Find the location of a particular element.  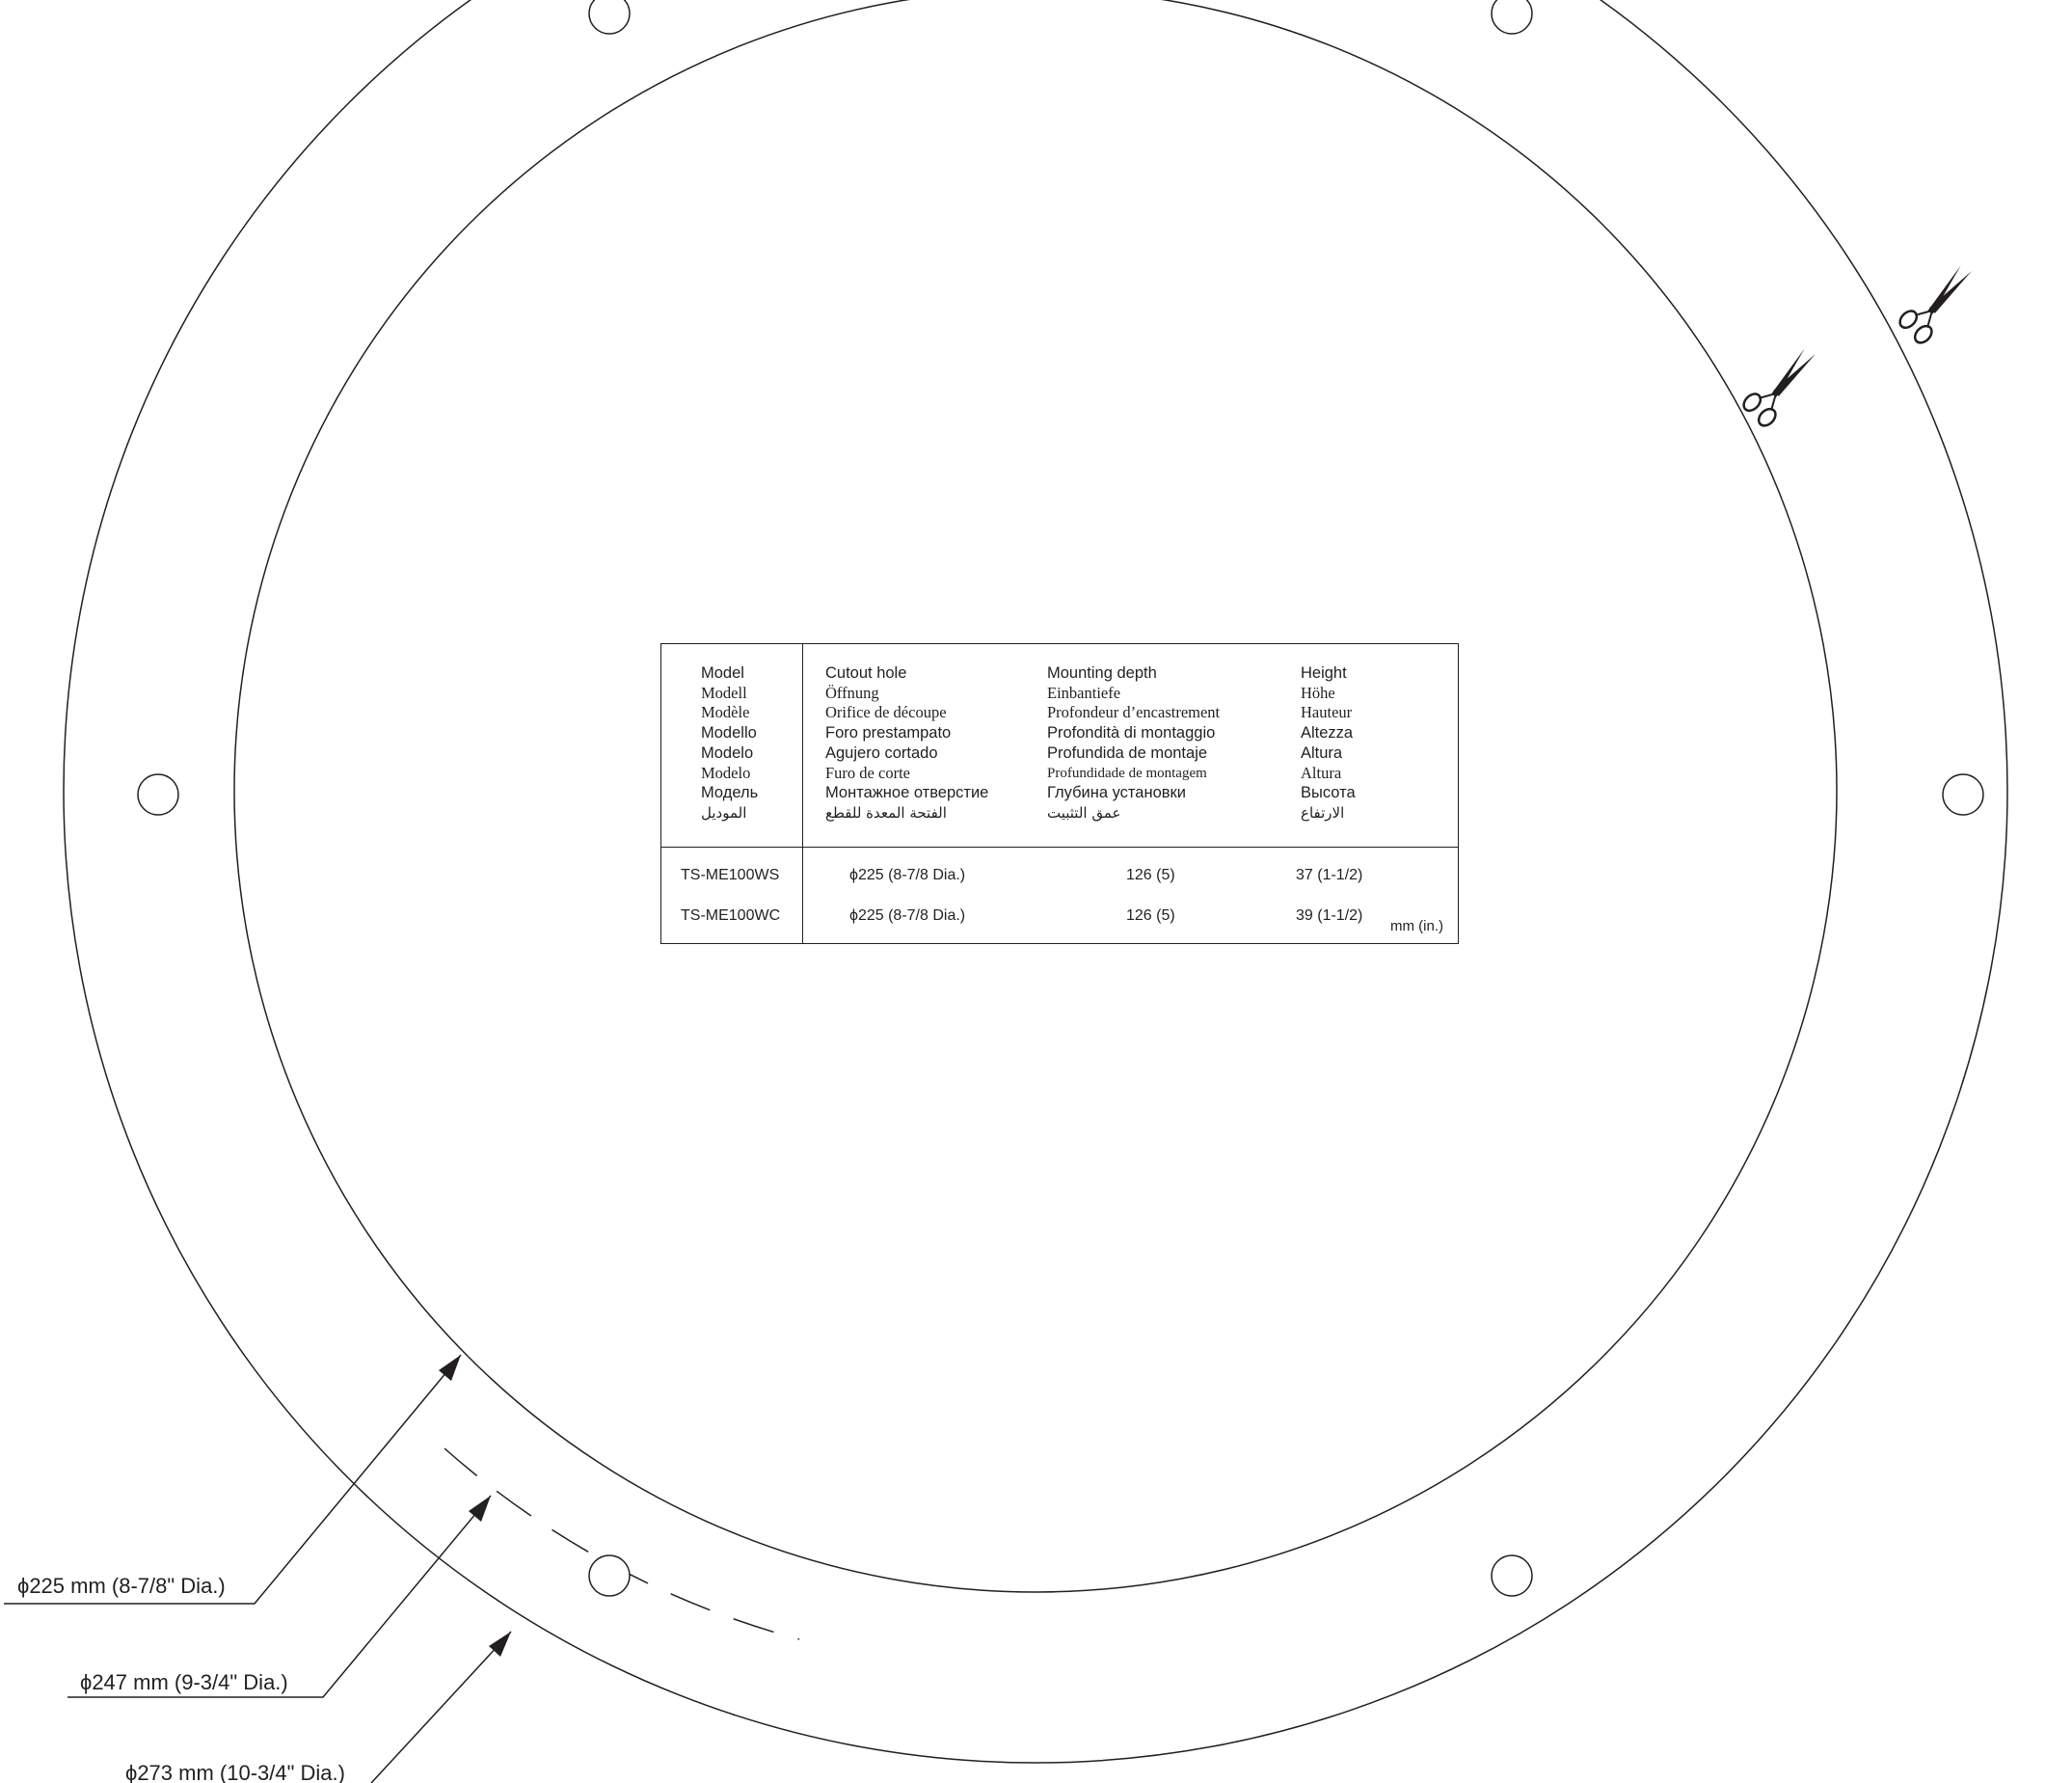

row2-model: TS-ME100WC is located at coordinates (731, 915).